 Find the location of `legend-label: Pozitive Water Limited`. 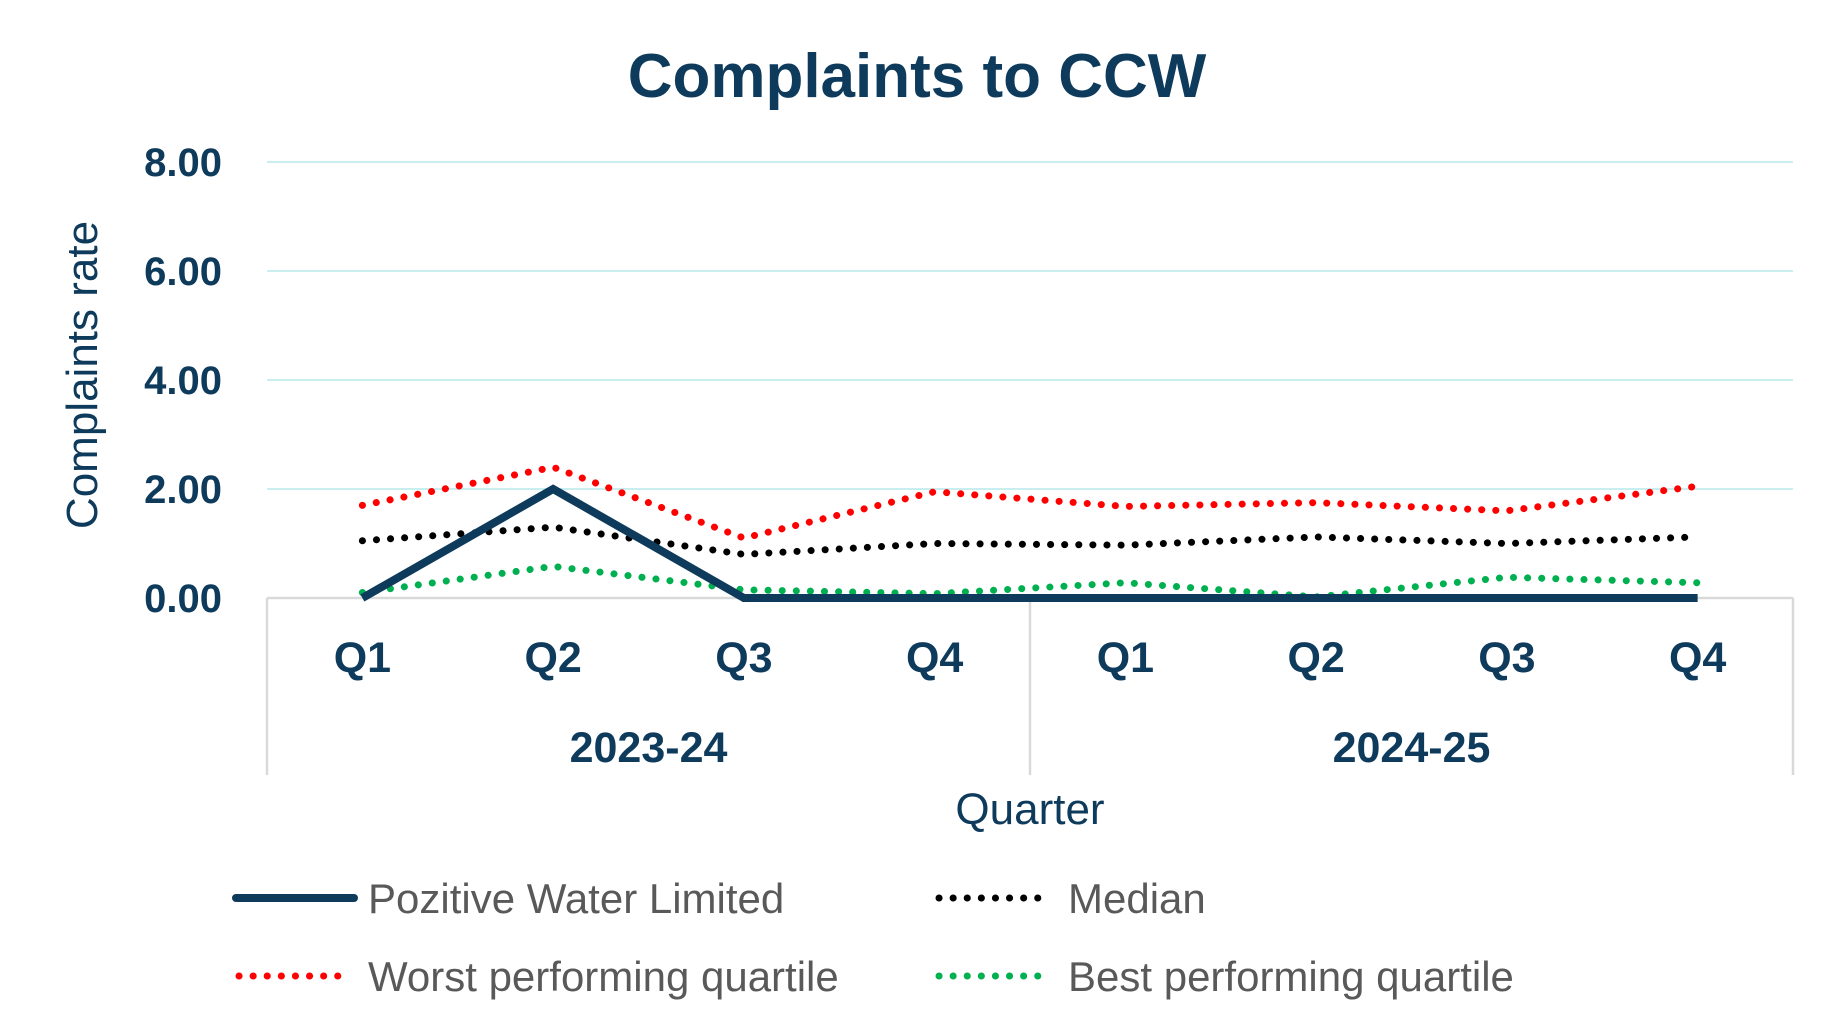

legend-label: Pozitive Water Limited is located at coordinates (576, 898).